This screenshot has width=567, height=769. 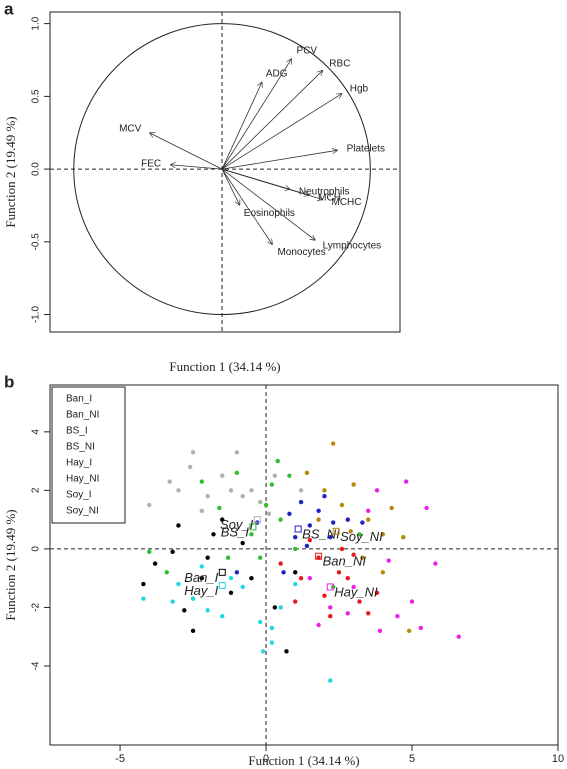 What do you see at coordinates (339, 64) in the screenshot?
I see `loading-label: RBC` at bounding box center [339, 64].